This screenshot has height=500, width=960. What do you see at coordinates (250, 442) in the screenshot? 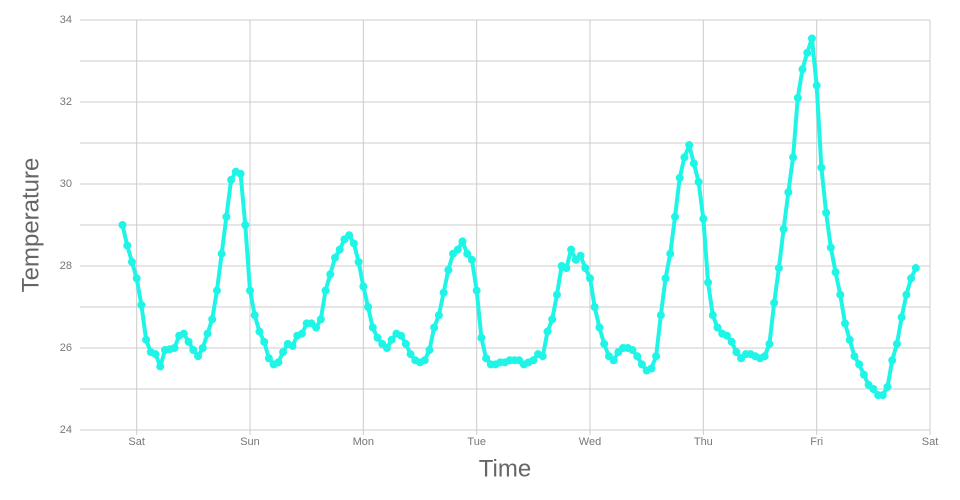
I see `x-tick-label: Sun` at bounding box center [250, 442].